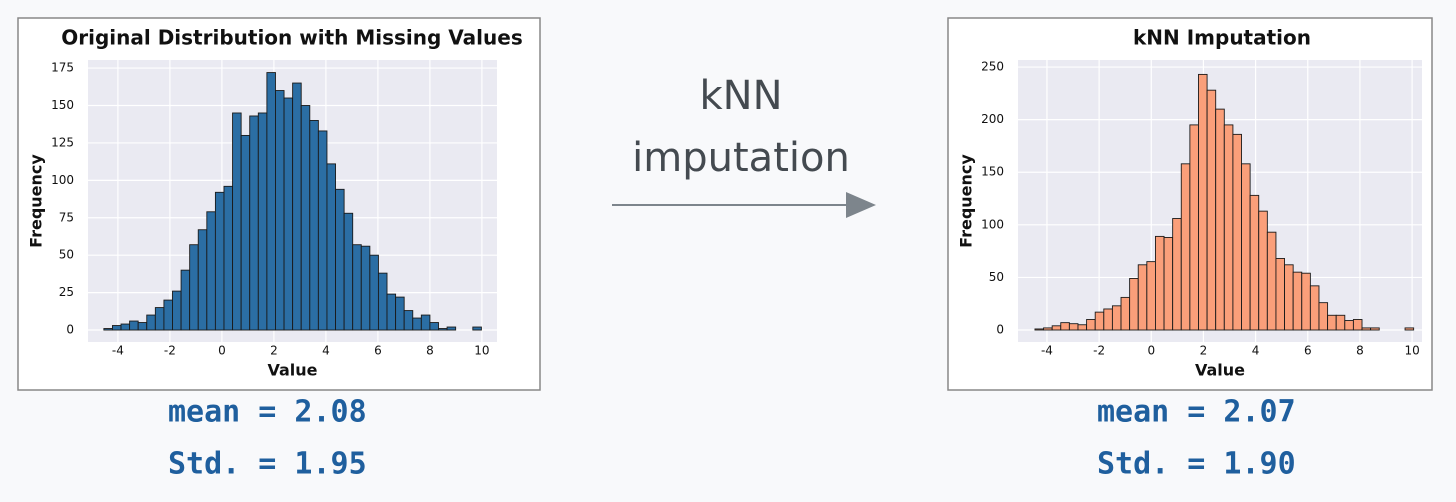 This screenshot has width=1456, height=502. Describe the element at coordinates (66, 217) in the screenshot. I see `y-tick-label: 75` at that location.